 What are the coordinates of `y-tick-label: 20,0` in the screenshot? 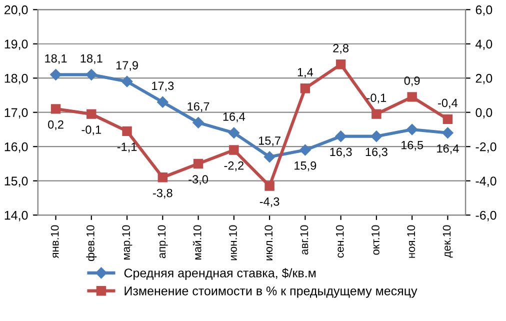 It's located at (16, 10).